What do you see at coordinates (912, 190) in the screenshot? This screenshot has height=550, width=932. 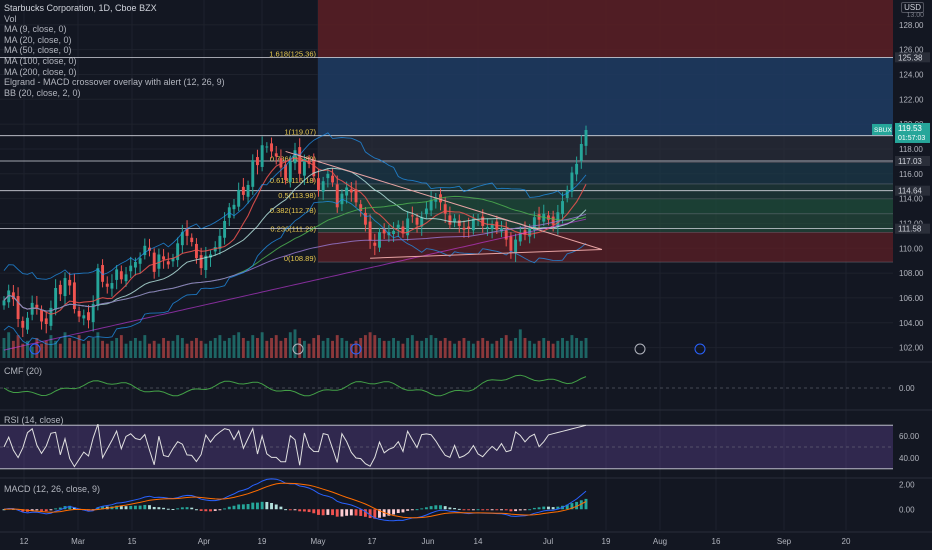 I see `price-line-label-box` at bounding box center [912, 190].